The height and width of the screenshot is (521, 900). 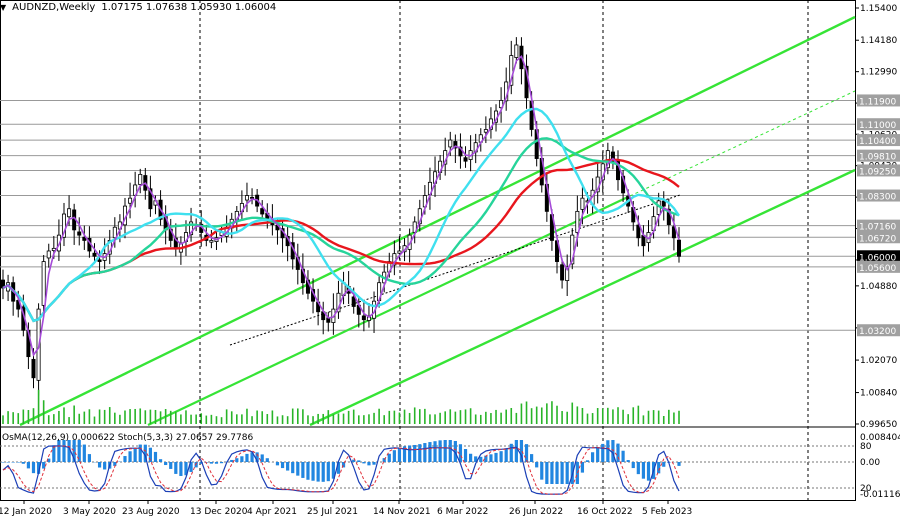 What do you see at coordinates (151, 512) in the screenshot?
I see `date-axis-label: 23 Aug 2020` at bounding box center [151, 512].